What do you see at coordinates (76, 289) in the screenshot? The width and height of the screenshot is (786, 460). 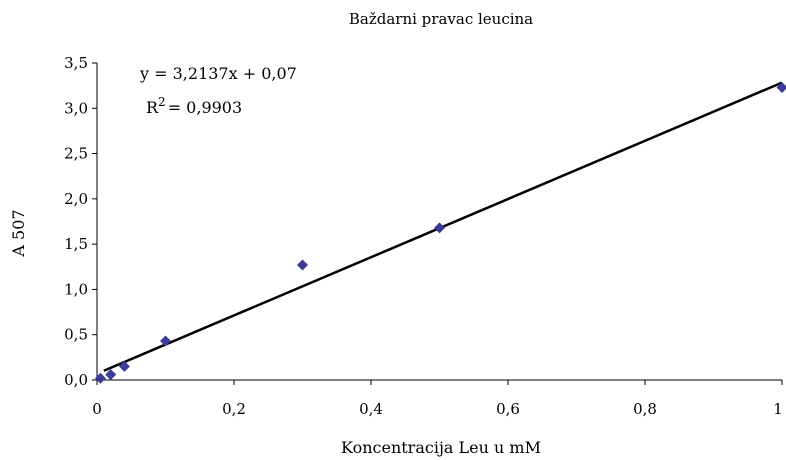 I see `y-tick-label: 1,0` at bounding box center [76, 289].